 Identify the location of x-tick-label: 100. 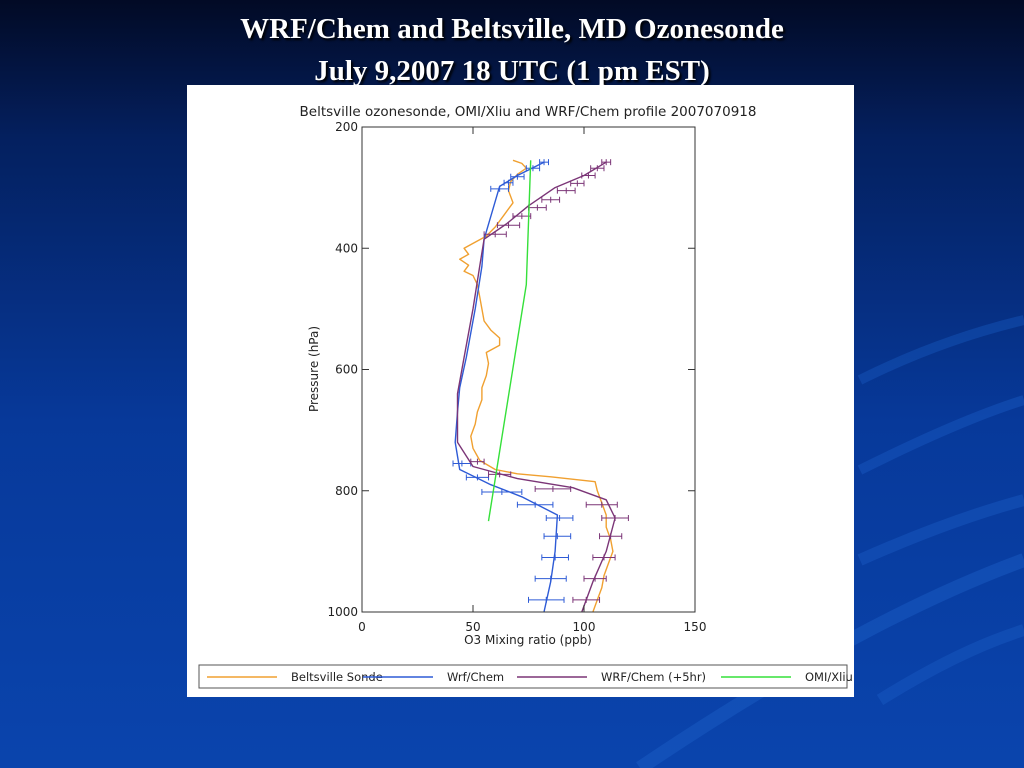
(584, 627).